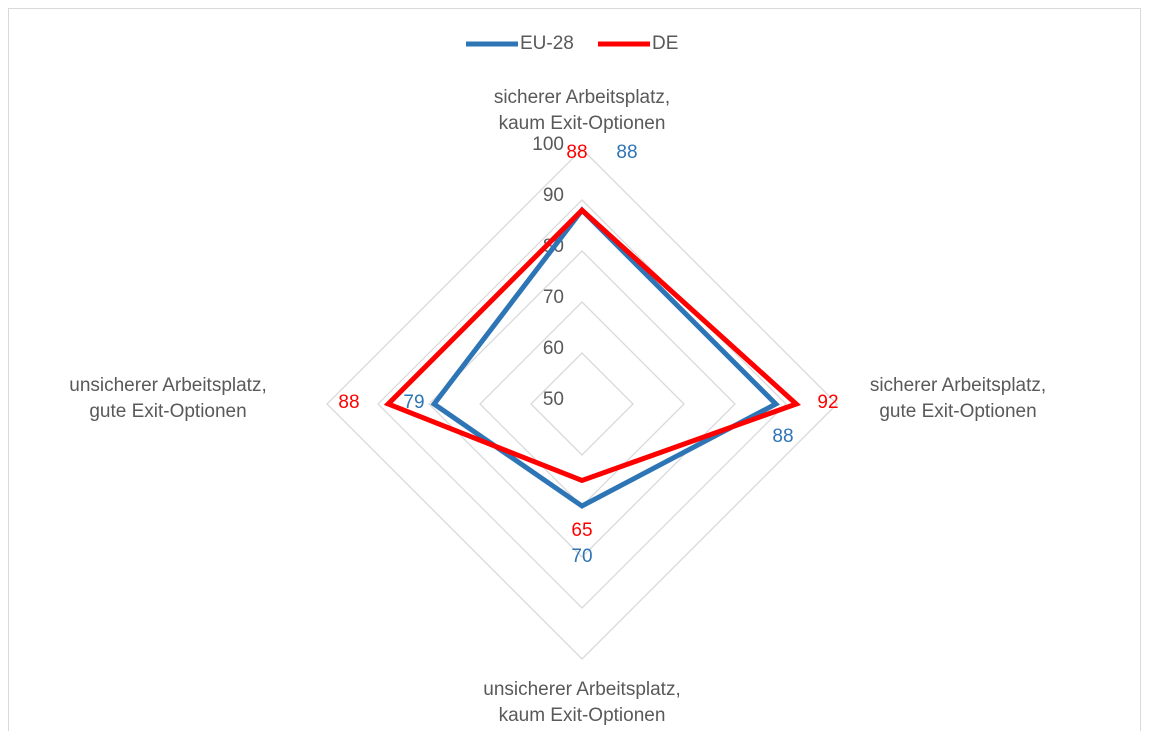  I want to click on legend-label: DE, so click(665, 43).